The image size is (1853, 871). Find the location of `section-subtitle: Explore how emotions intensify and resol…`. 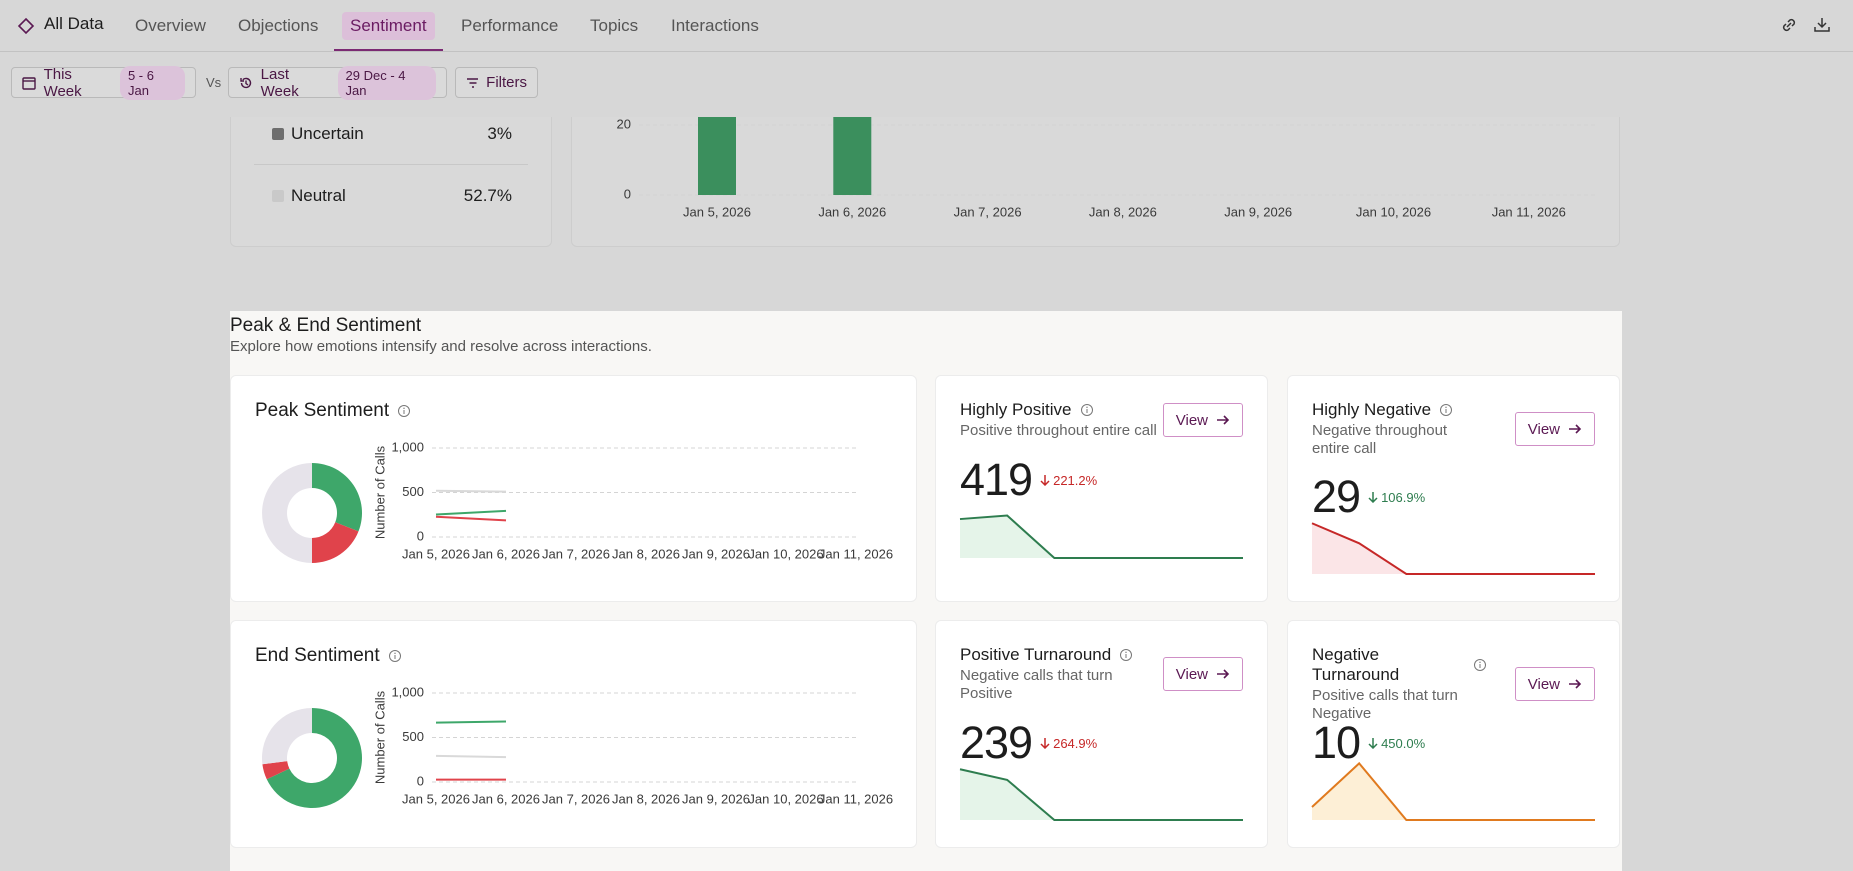

section-subtitle: Explore how emotions intensify and resol… is located at coordinates (441, 346).